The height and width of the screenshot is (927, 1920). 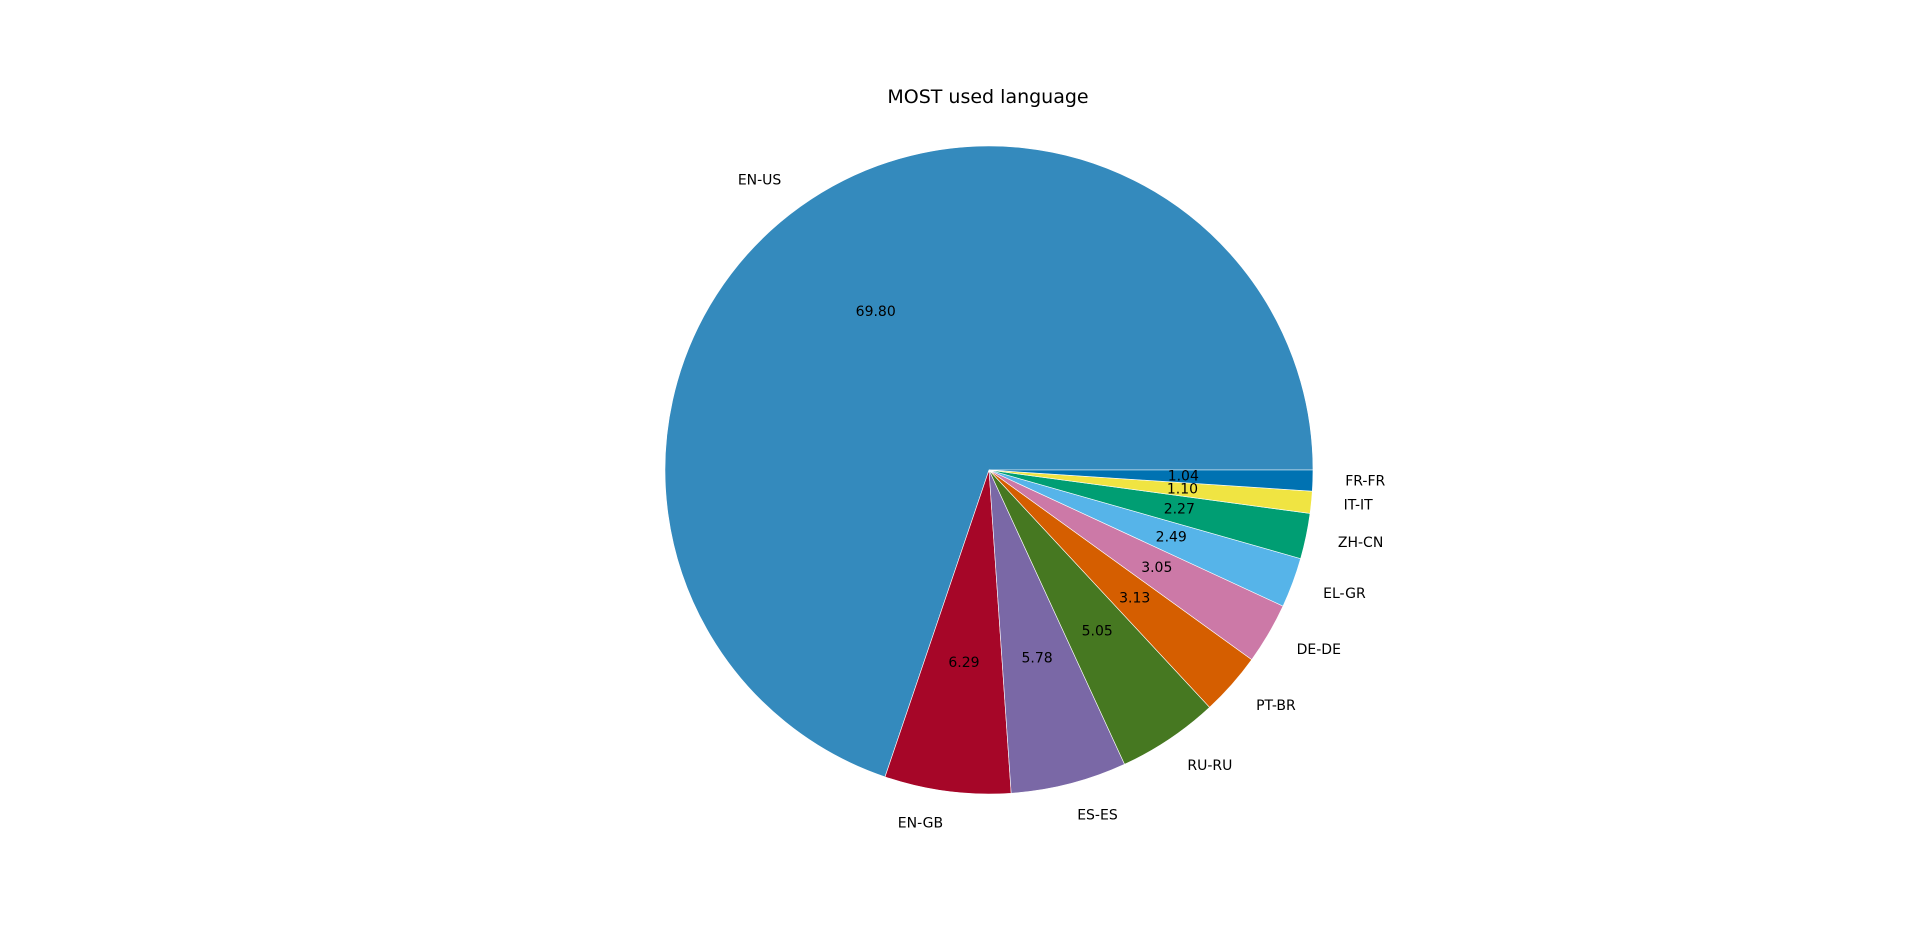 I want to click on slice-label-es-es: ES-ES, so click(x=1097, y=815).